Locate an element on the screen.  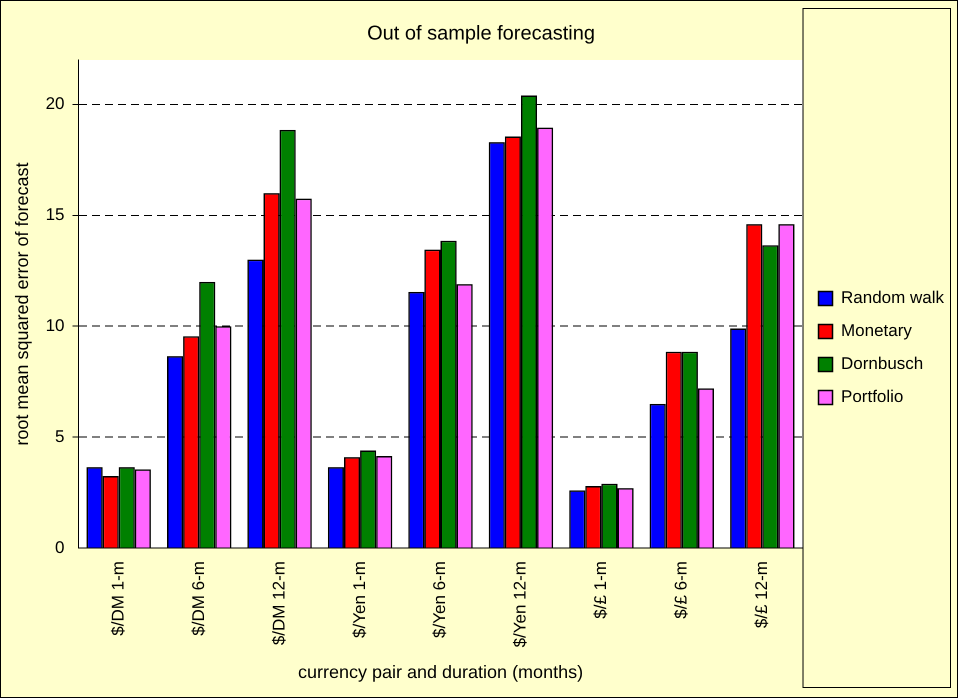
x-tick-label: $/DM 1-m is located at coordinates (118, 598).